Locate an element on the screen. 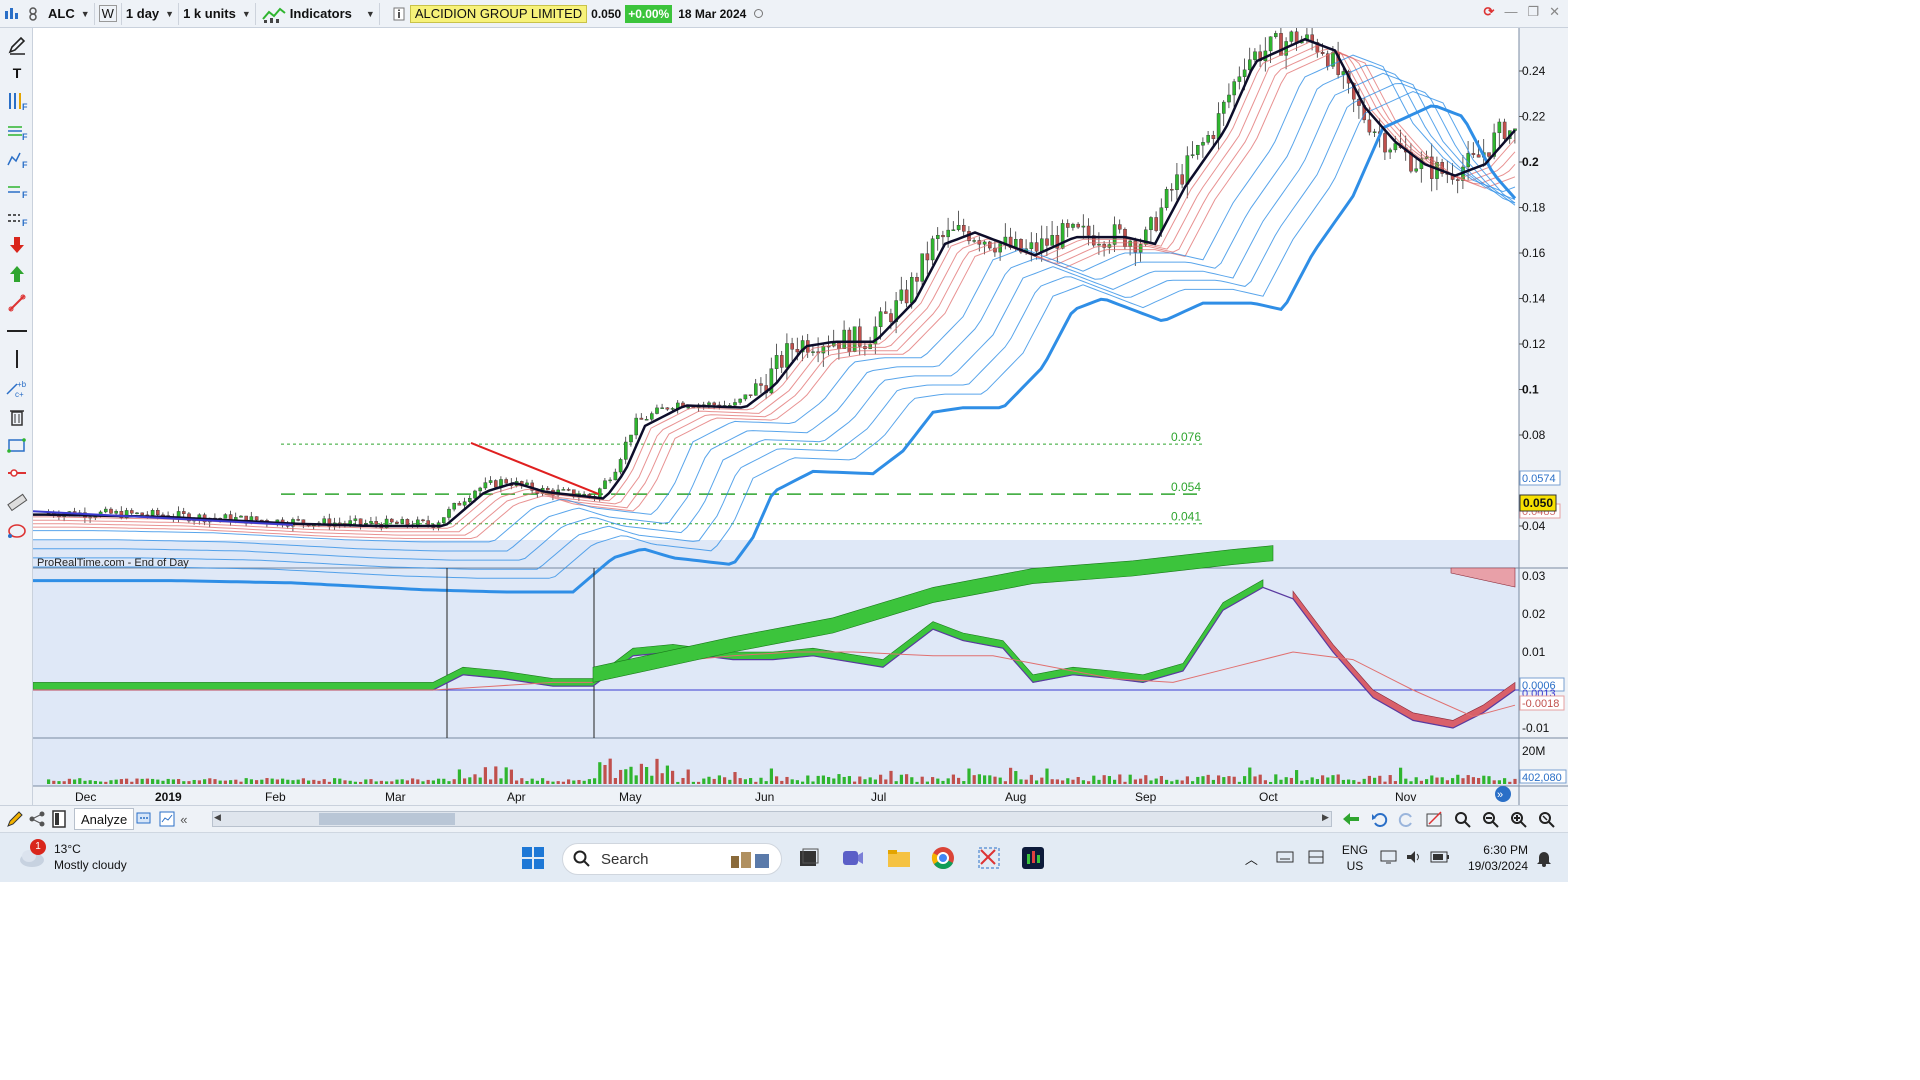 The image size is (1920, 1080). zoom-reset-icon is located at coordinates (1547, 819).